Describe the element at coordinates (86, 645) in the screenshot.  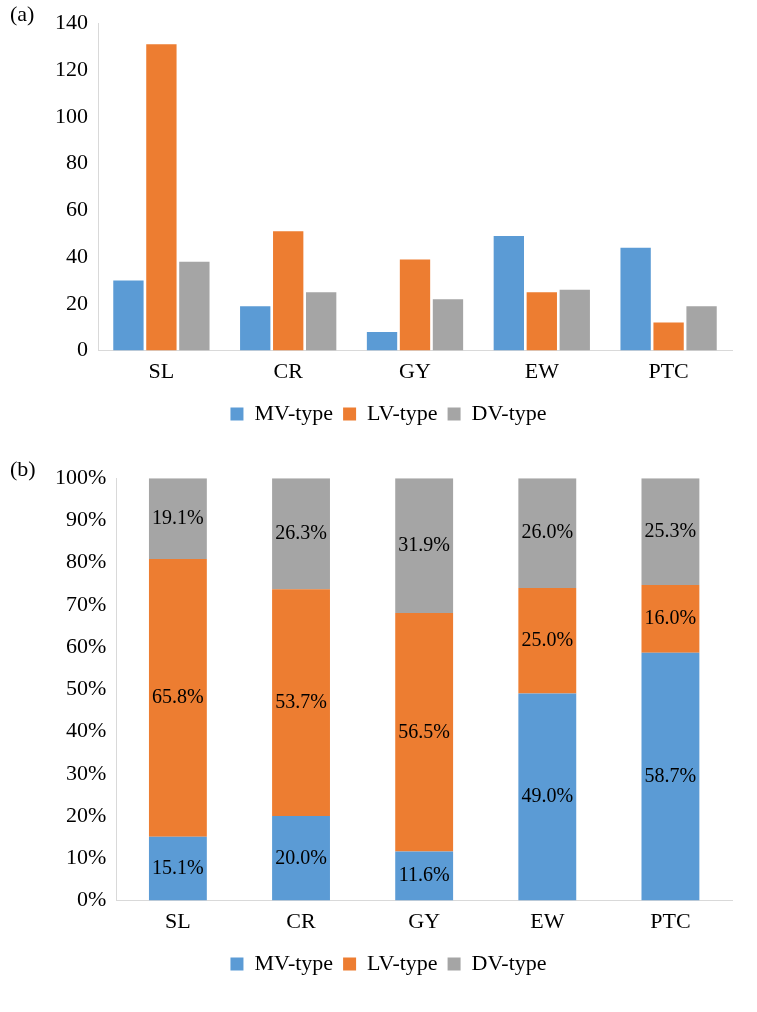
I see `y-tick-label: 60%` at that location.